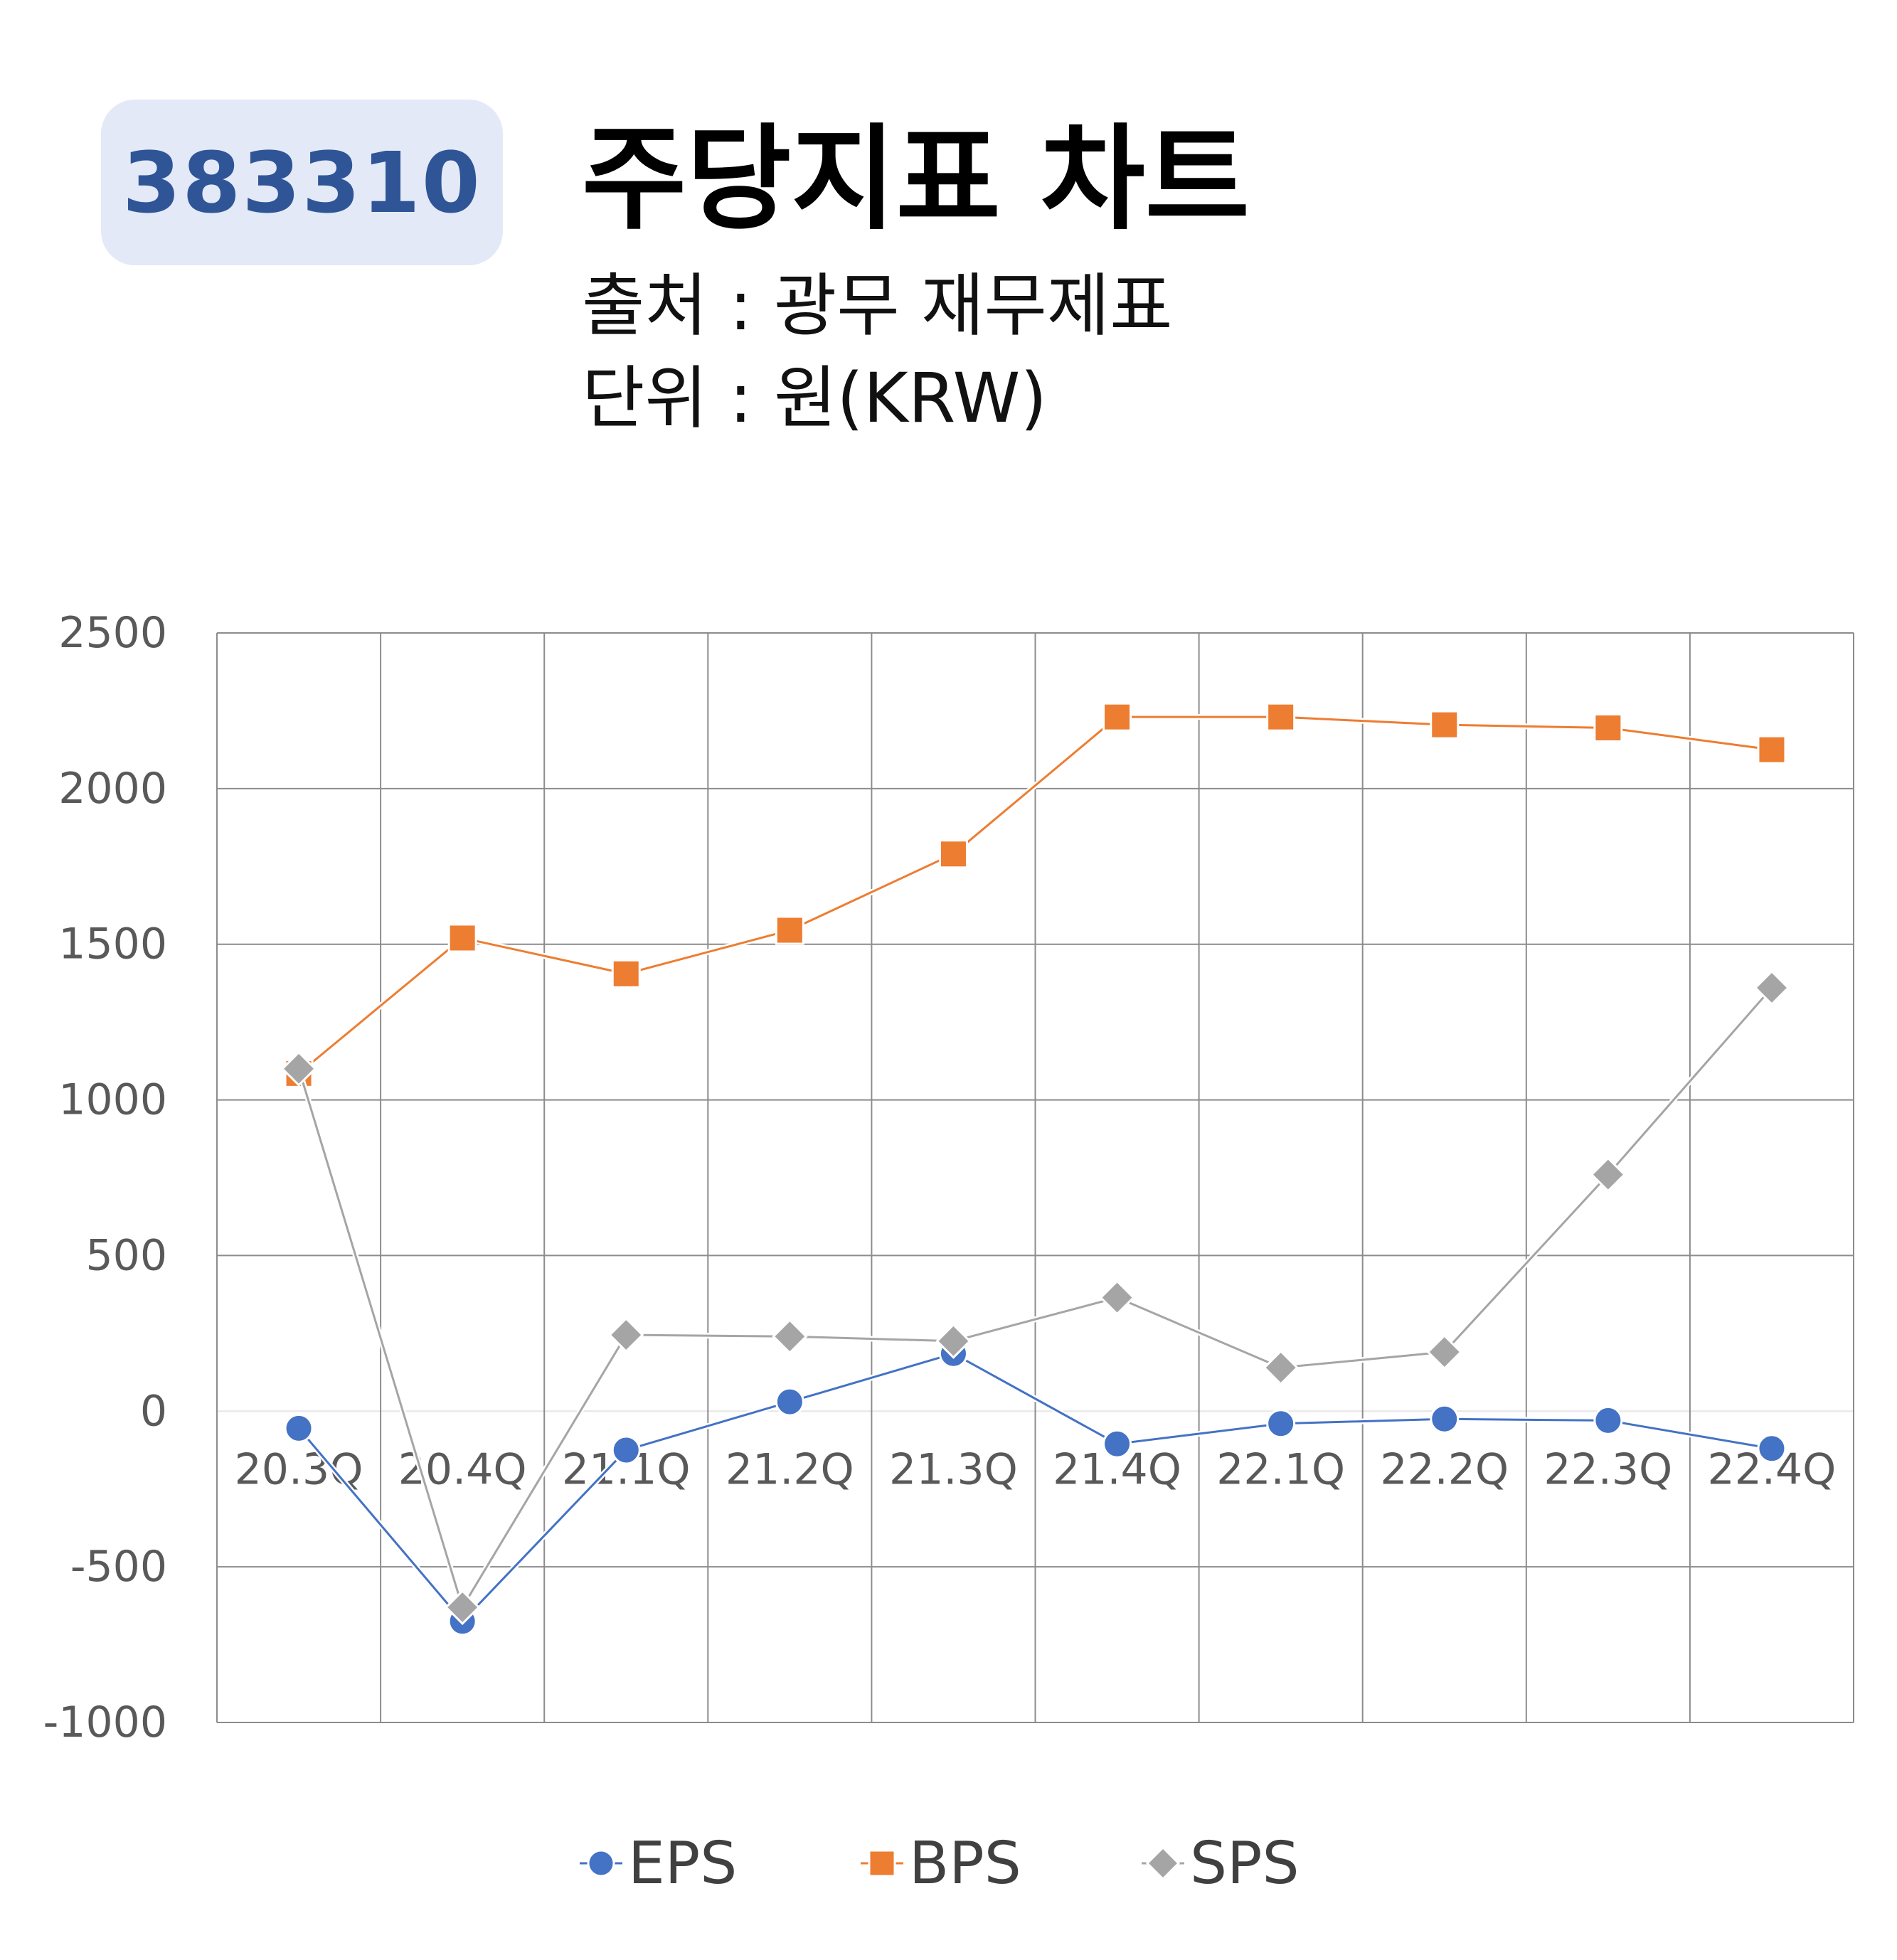 The width and height of the screenshot is (1897, 1960). I want to click on legend-item-sps: SPS, so click(1221, 1863).